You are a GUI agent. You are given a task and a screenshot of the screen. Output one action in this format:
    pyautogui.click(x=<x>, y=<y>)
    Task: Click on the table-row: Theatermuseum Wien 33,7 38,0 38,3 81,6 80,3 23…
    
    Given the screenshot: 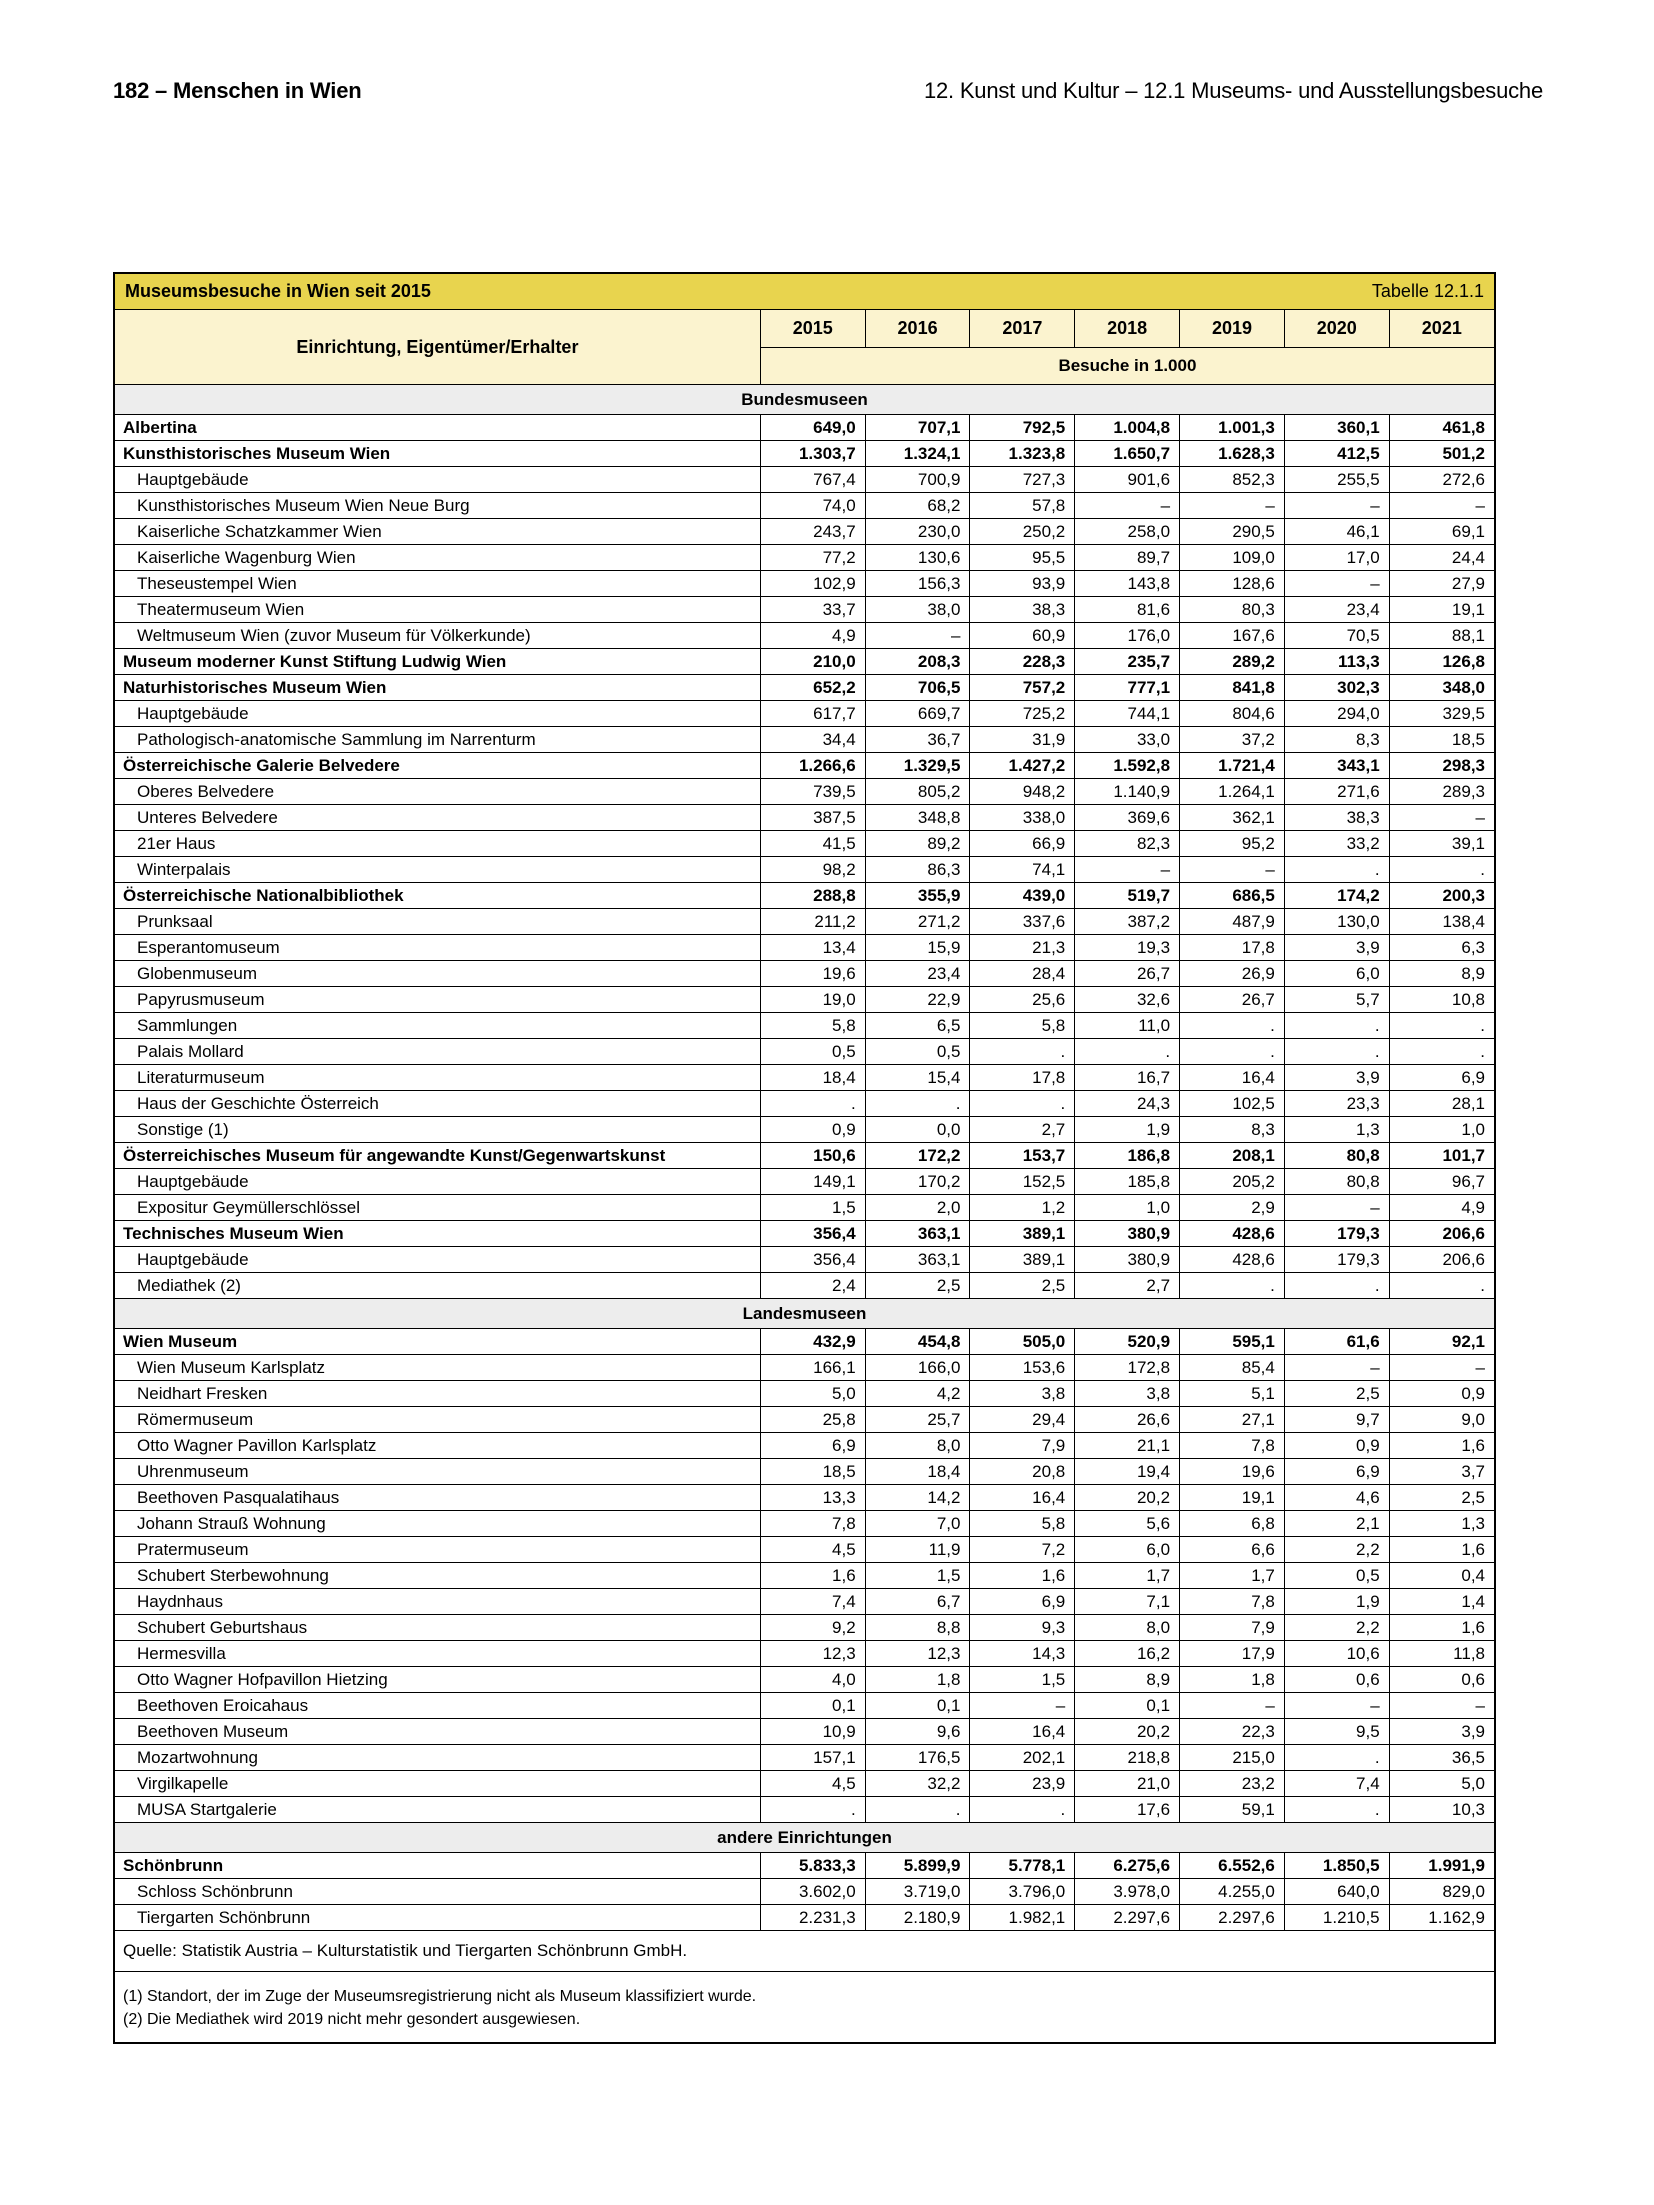 What is the action you would take?
    pyautogui.click(x=804, y=609)
    